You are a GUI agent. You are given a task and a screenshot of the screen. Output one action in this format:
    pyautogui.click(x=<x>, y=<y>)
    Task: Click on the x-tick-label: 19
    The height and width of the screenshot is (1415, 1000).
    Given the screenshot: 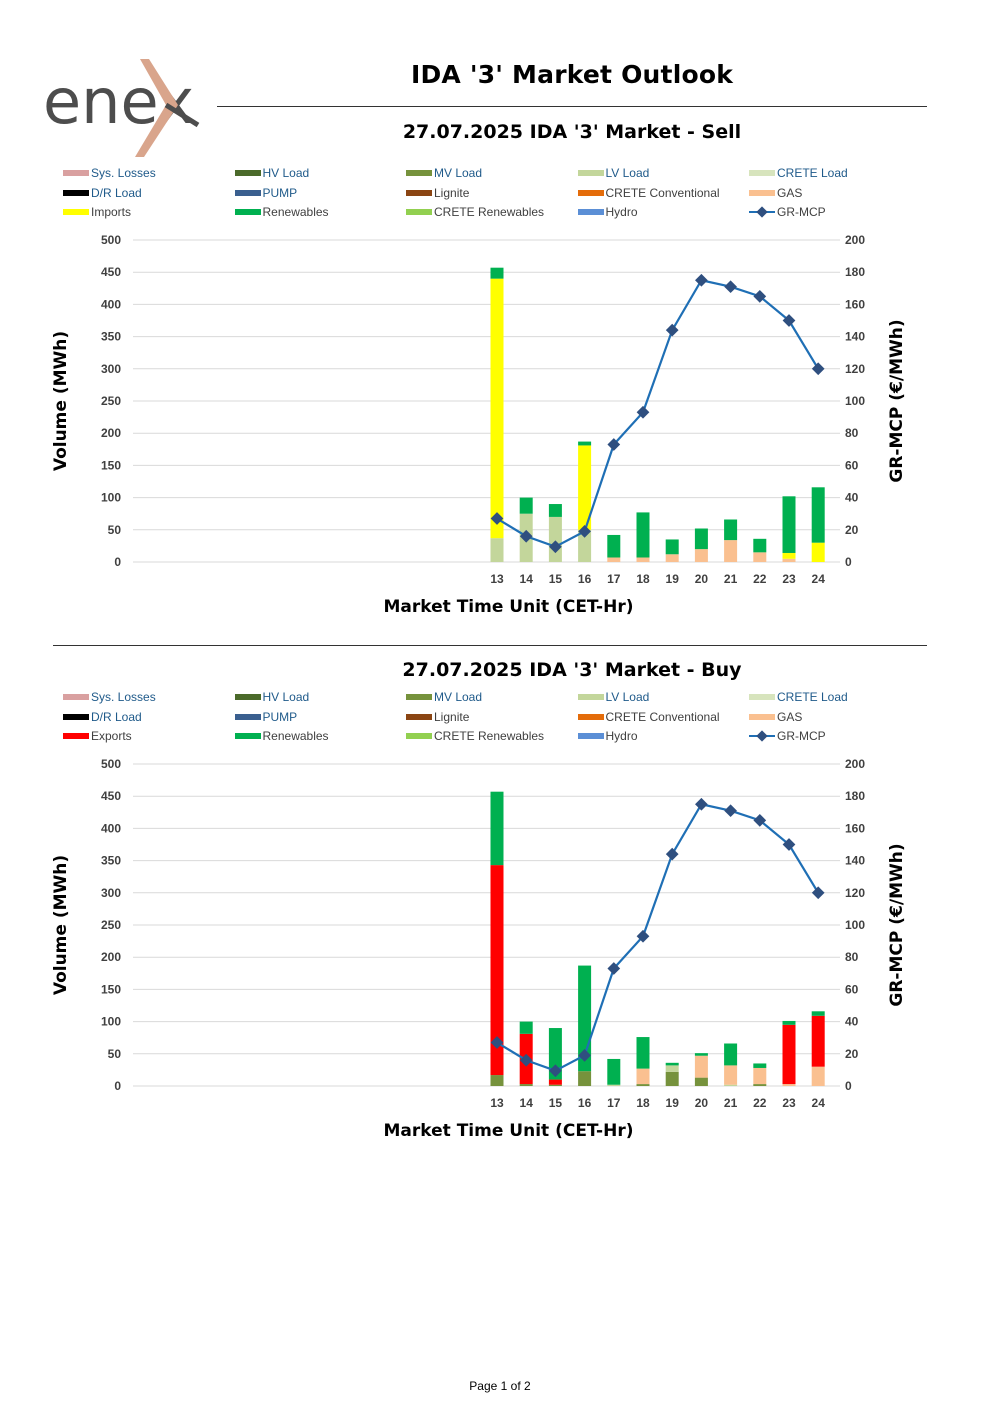 What is the action you would take?
    pyautogui.click(x=673, y=579)
    